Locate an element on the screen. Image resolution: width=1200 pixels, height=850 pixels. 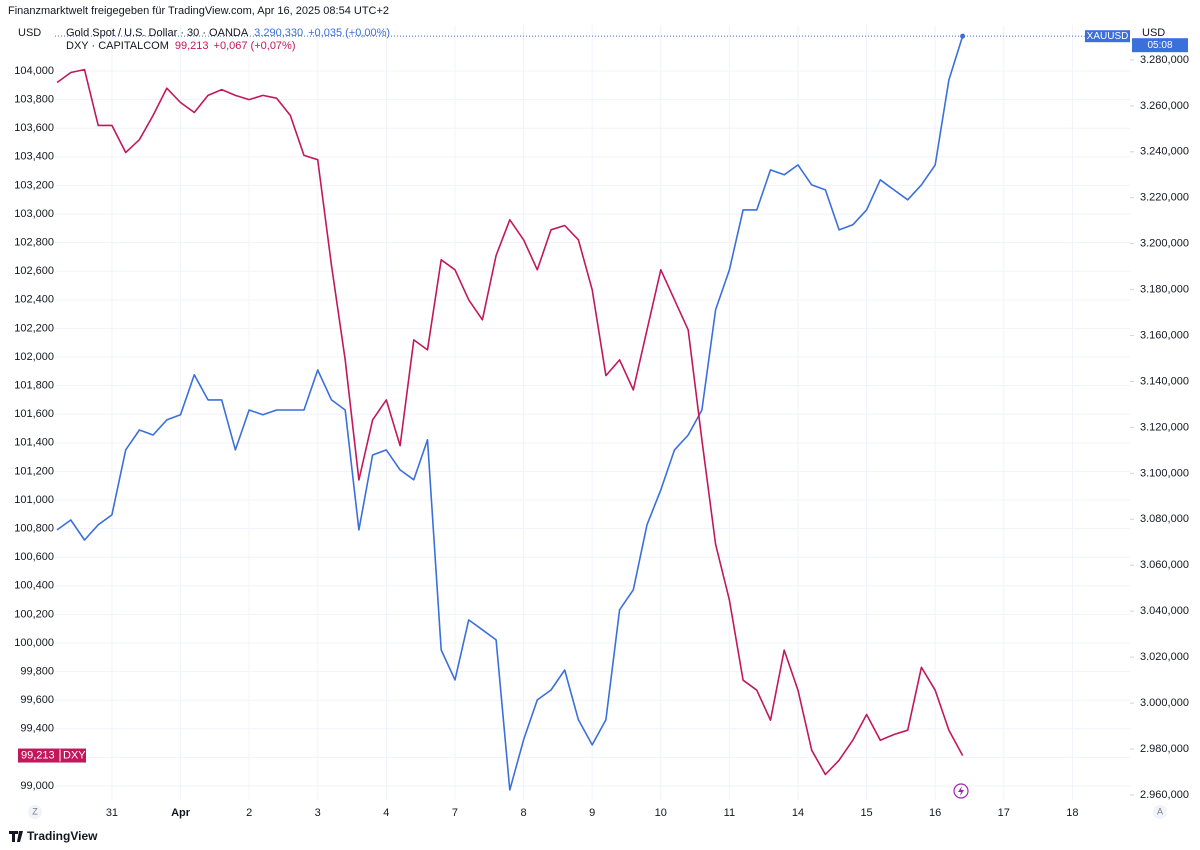
y2-tick-label: 3.200,000 is located at coordinates (1164, 244).